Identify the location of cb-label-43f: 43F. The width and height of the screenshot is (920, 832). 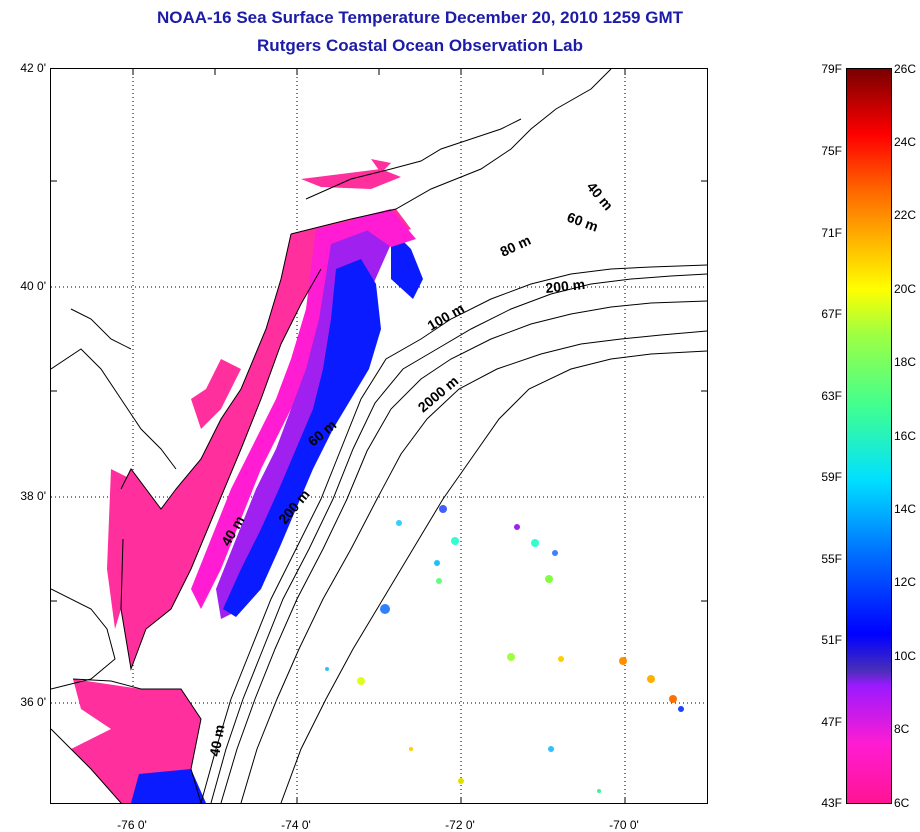
(831, 803).